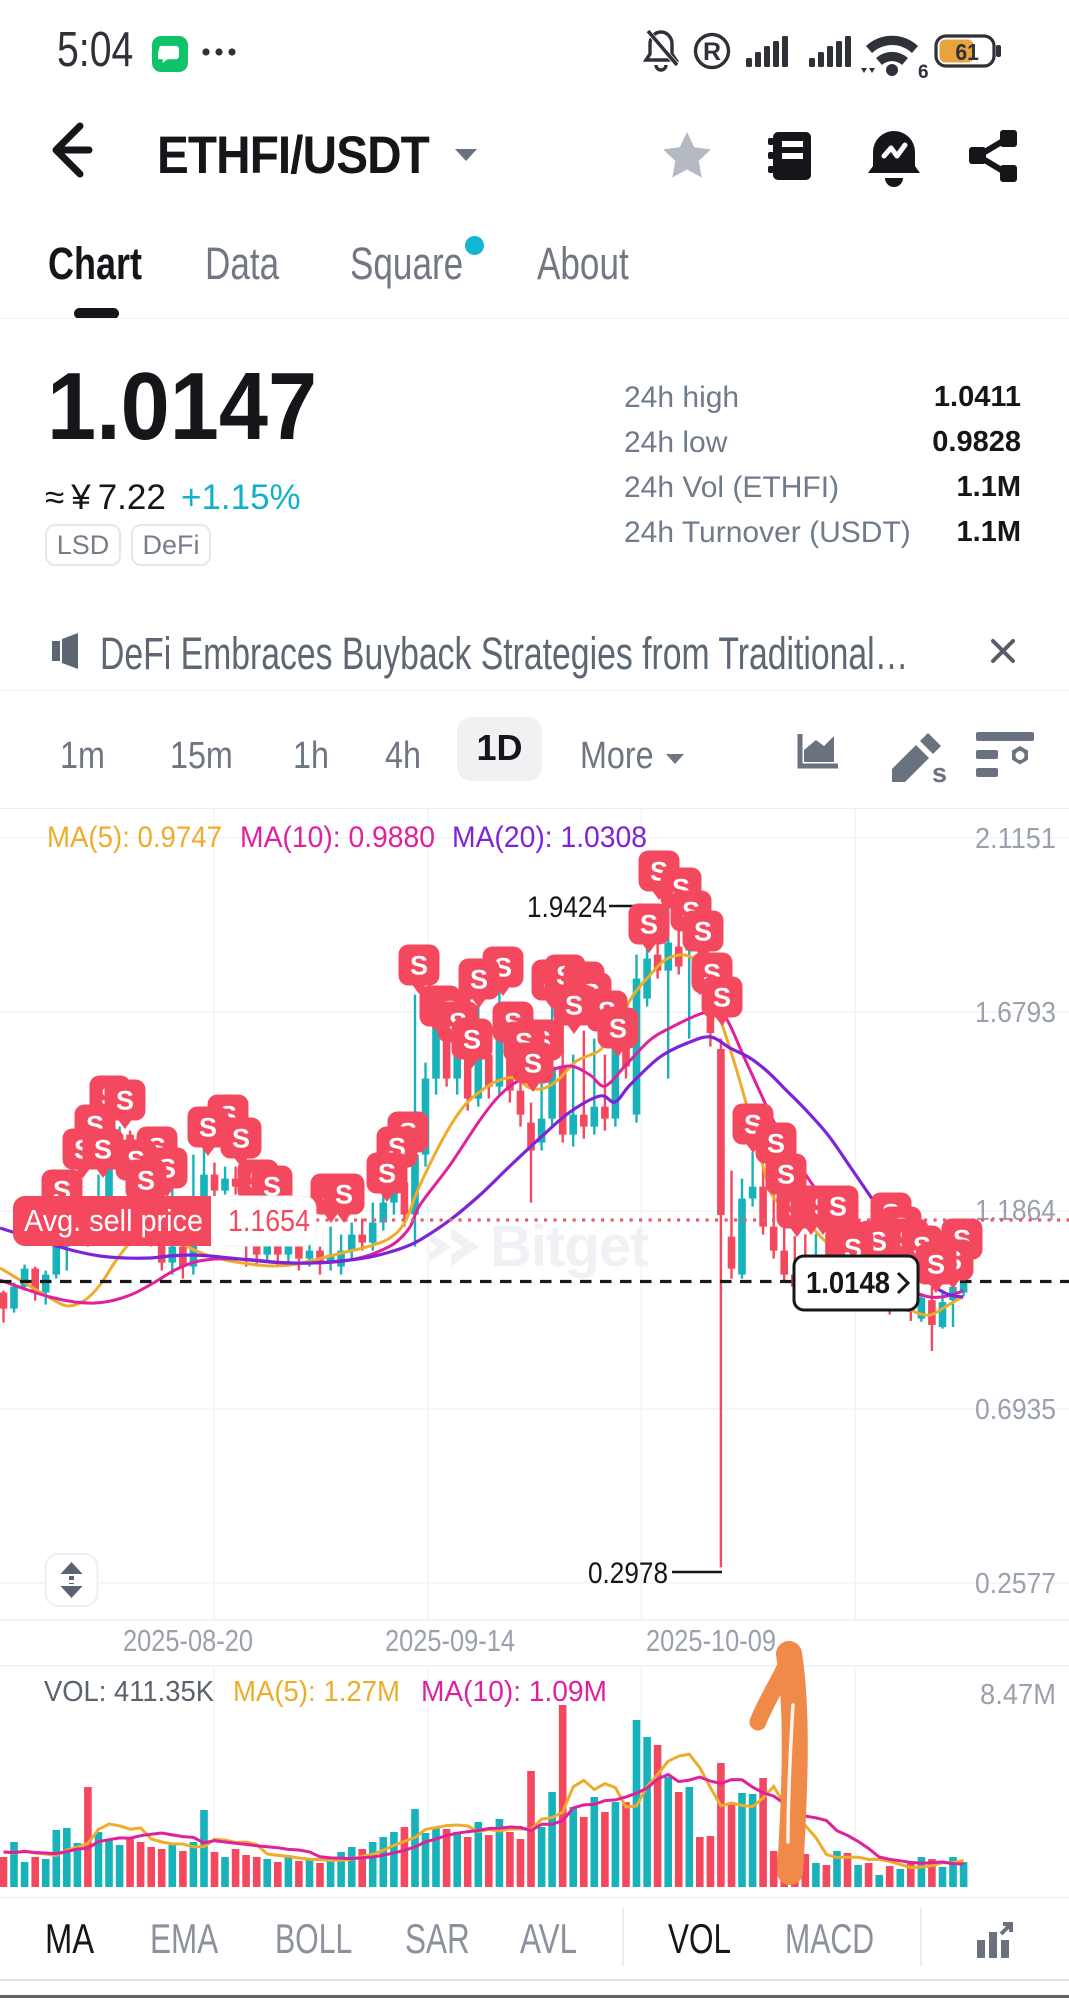  Describe the element at coordinates (113, 1220) in the screenshot. I see `svg-text: Avg. sell price` at that location.